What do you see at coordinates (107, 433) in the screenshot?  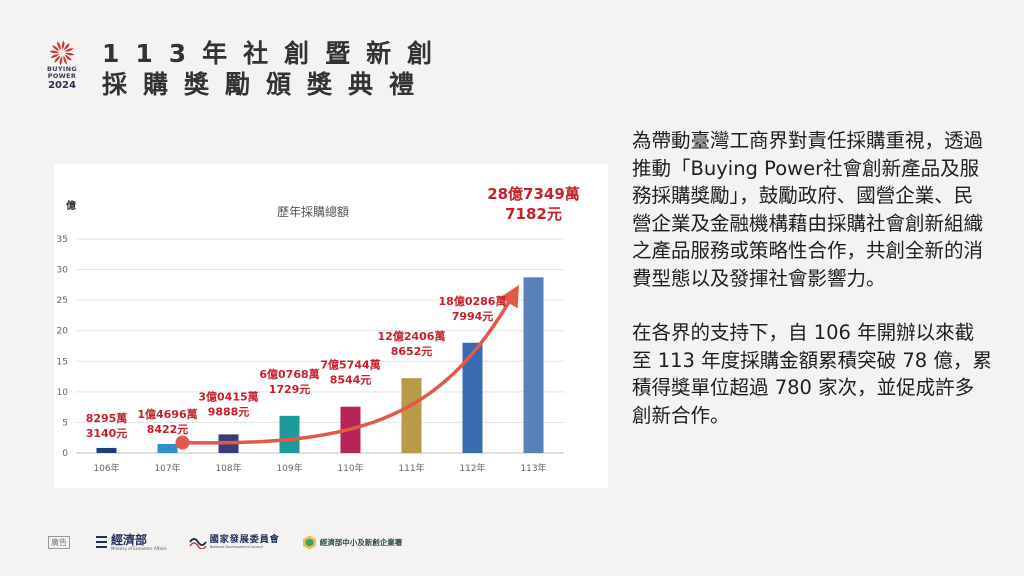 I see `data-label: 3140元` at bounding box center [107, 433].